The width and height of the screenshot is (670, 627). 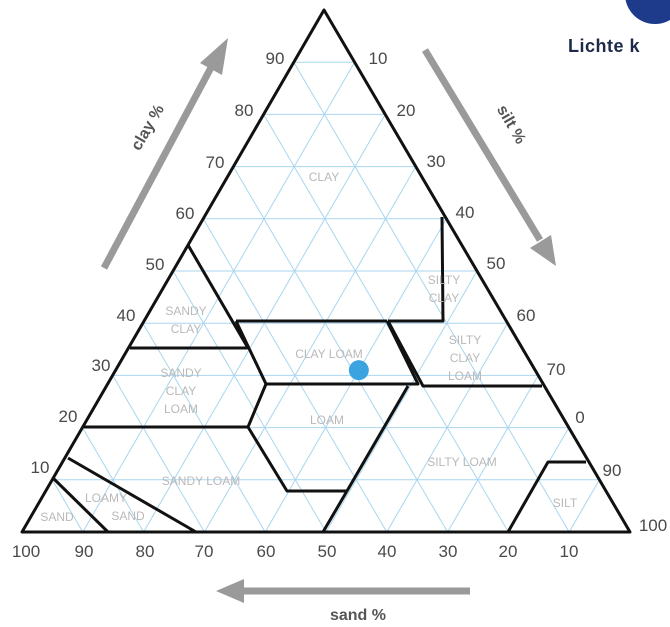 What do you see at coordinates (145, 551) in the screenshot?
I see `sand-tick: 80` at bounding box center [145, 551].